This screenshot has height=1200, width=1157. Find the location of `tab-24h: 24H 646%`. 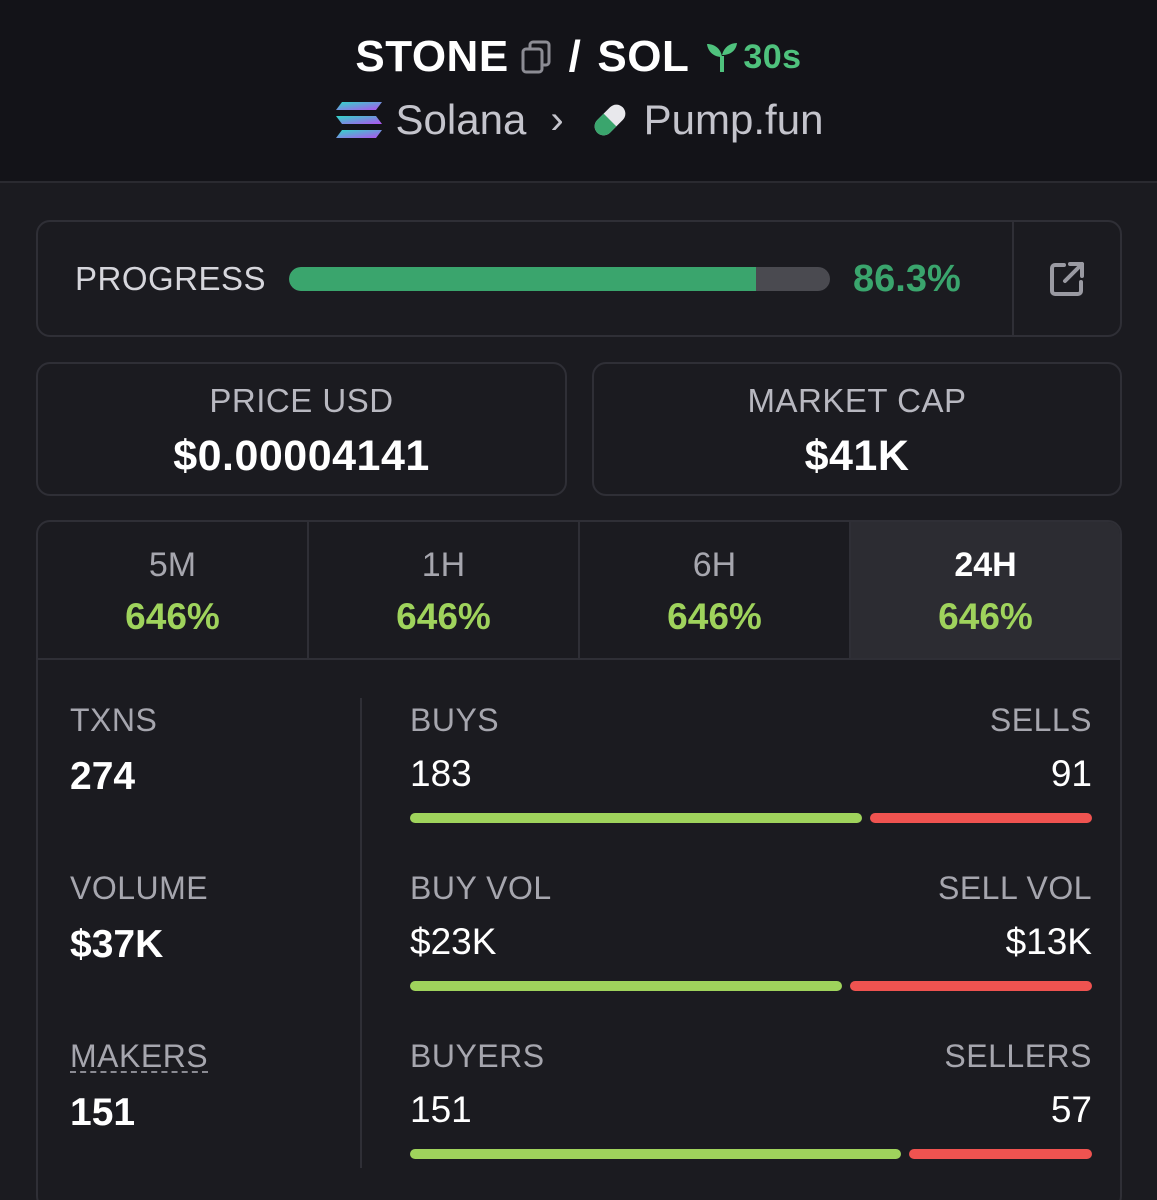

tab-24h: 24H 646% is located at coordinates (985, 590).